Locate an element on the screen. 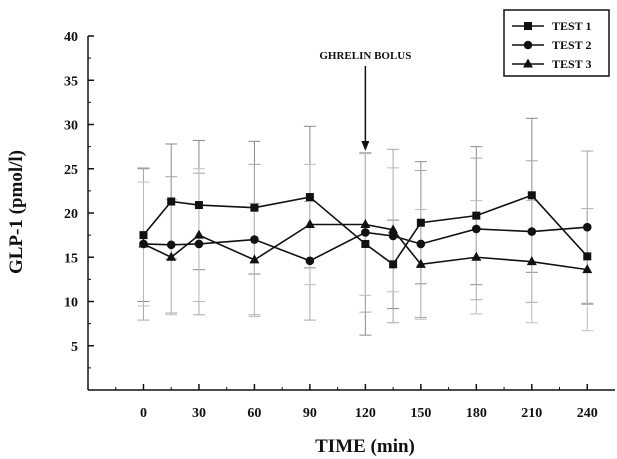 This screenshot has width=617, height=459. ghrelin-bolus-annotation: GHRELIN BOLUS is located at coordinates (365, 101).